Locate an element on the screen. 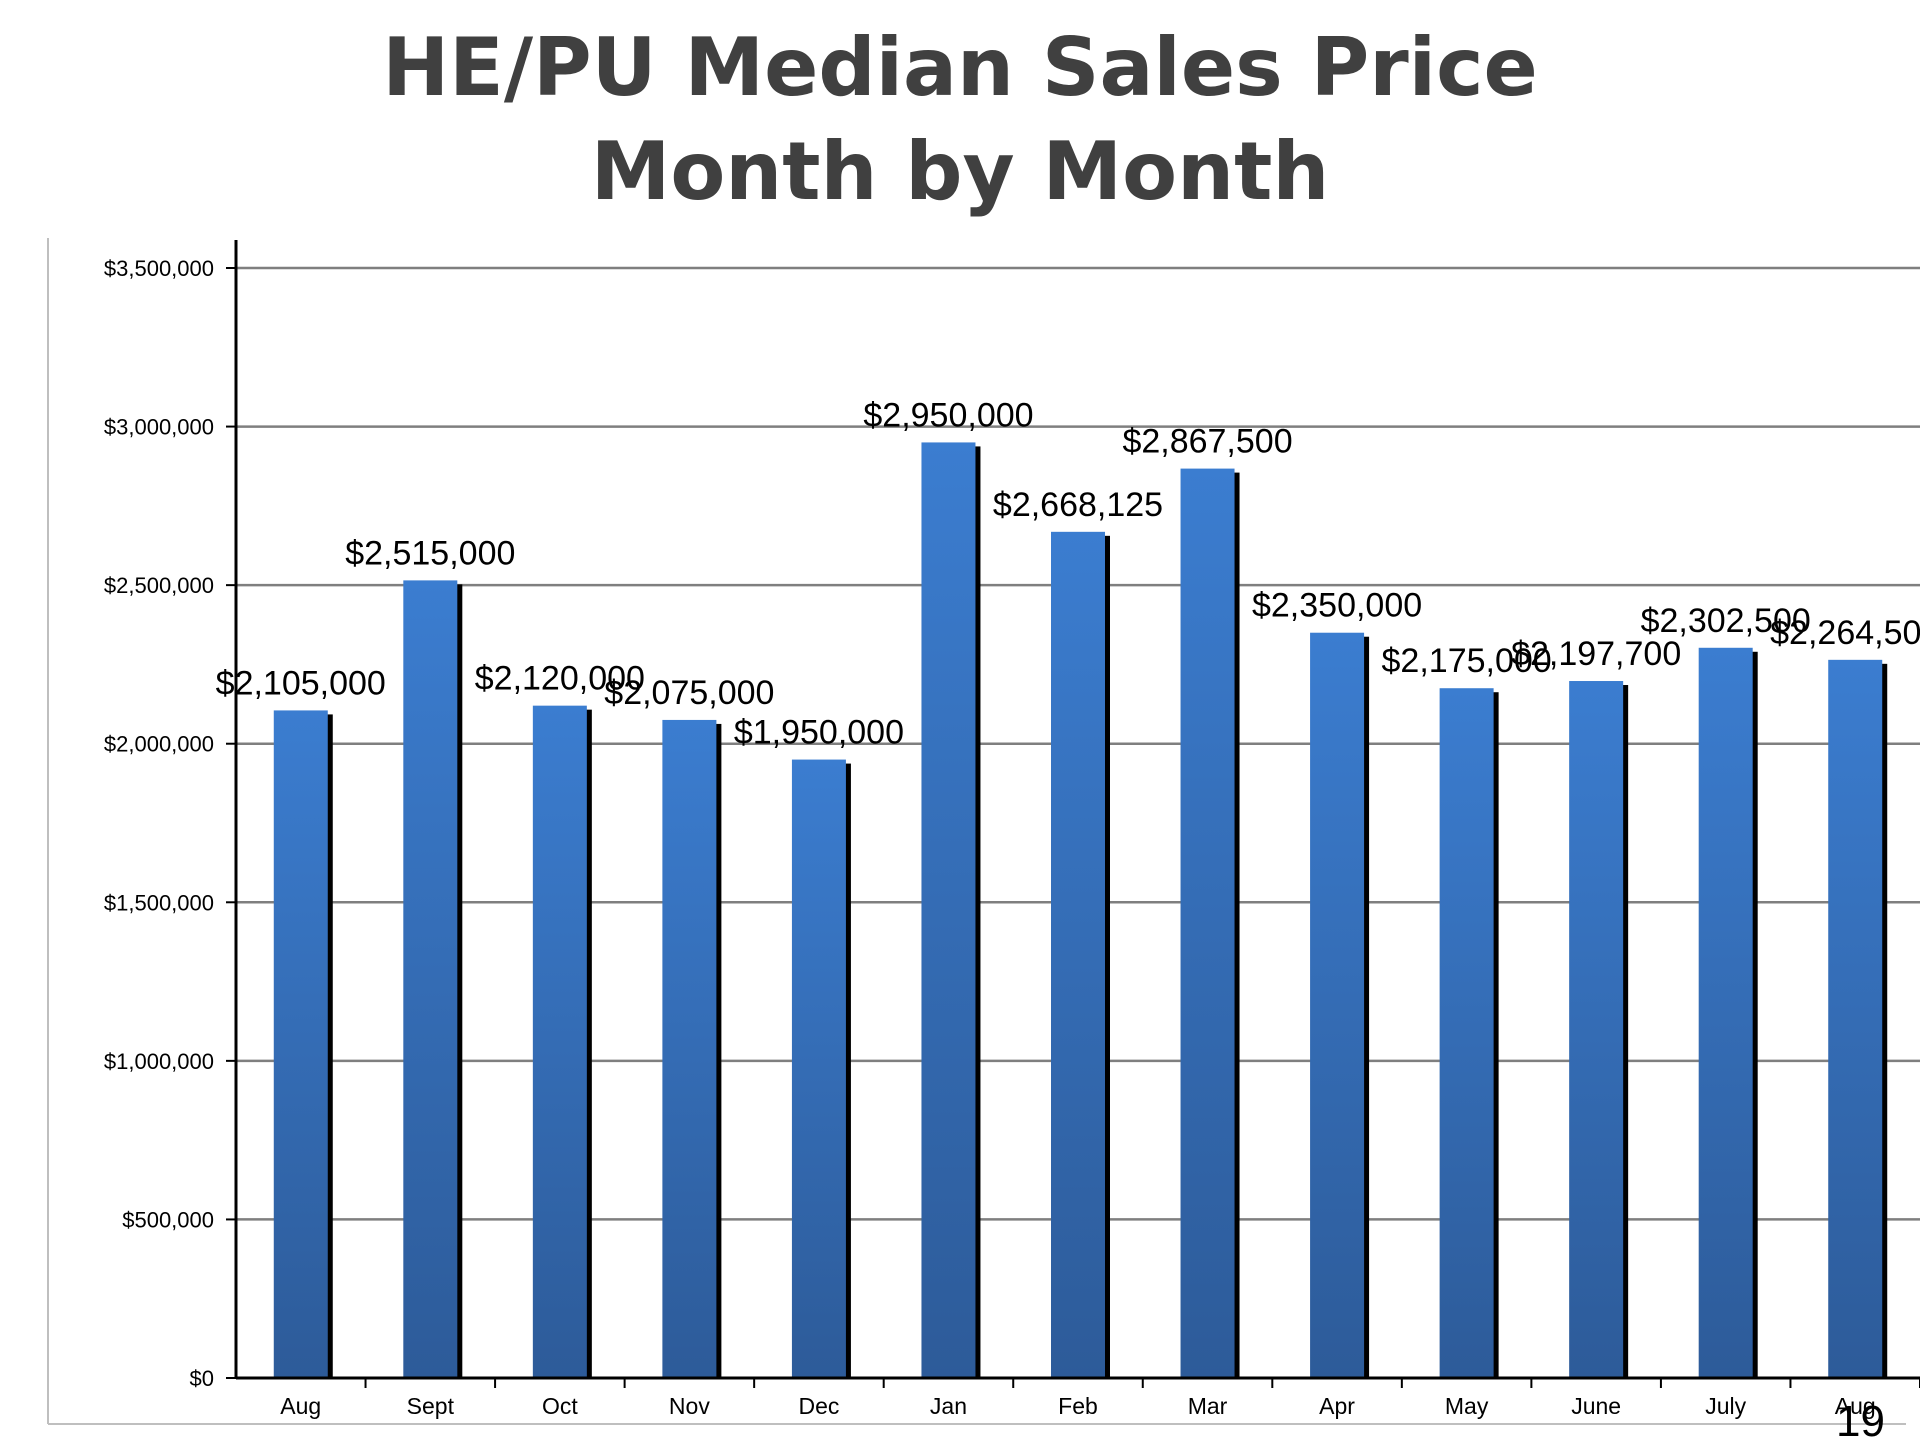 The width and height of the screenshot is (1920, 1446). bar-apr is located at coordinates (1337, 1005).